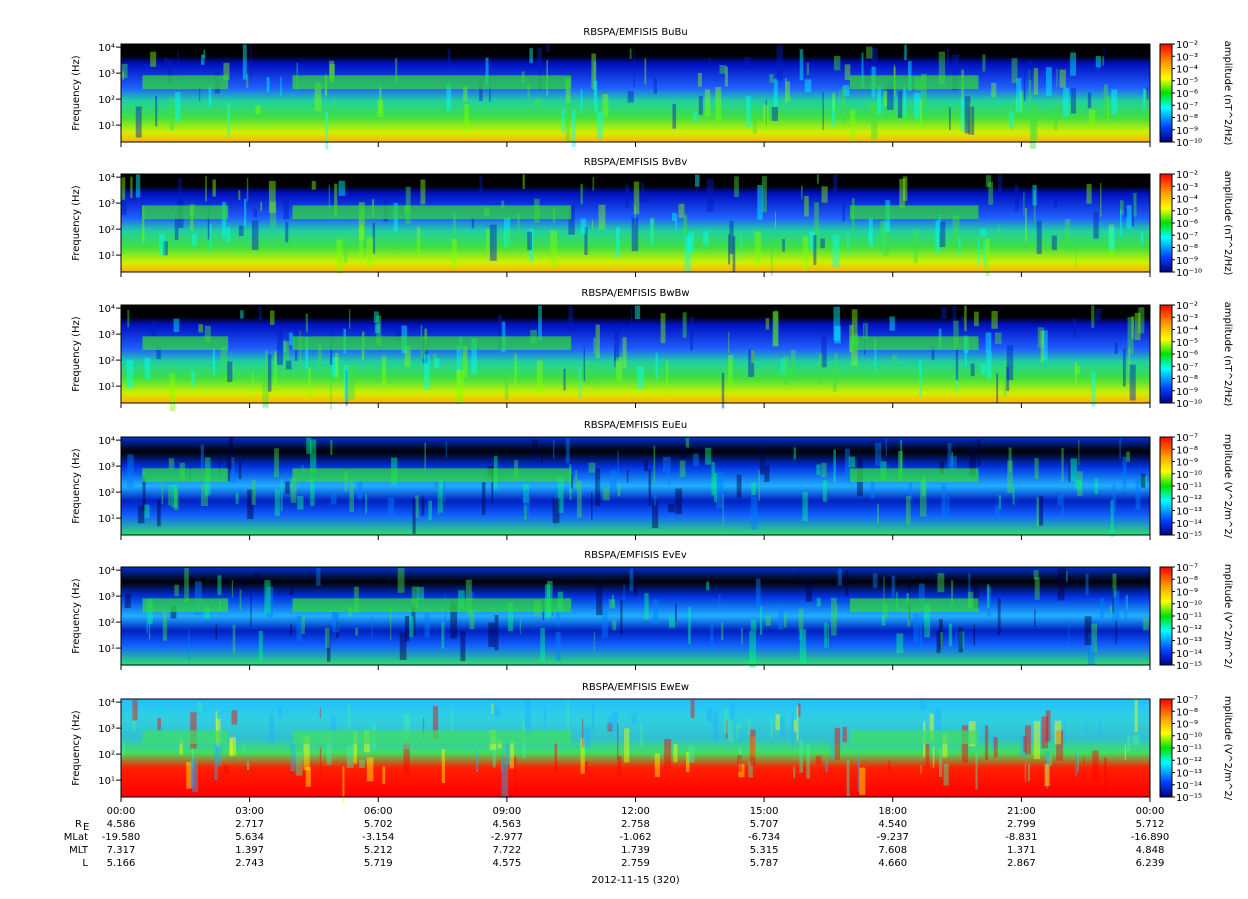 The image size is (1248, 899). What do you see at coordinates (106, 467) in the screenshot?
I see `y-tick-label: 10³` at bounding box center [106, 467].